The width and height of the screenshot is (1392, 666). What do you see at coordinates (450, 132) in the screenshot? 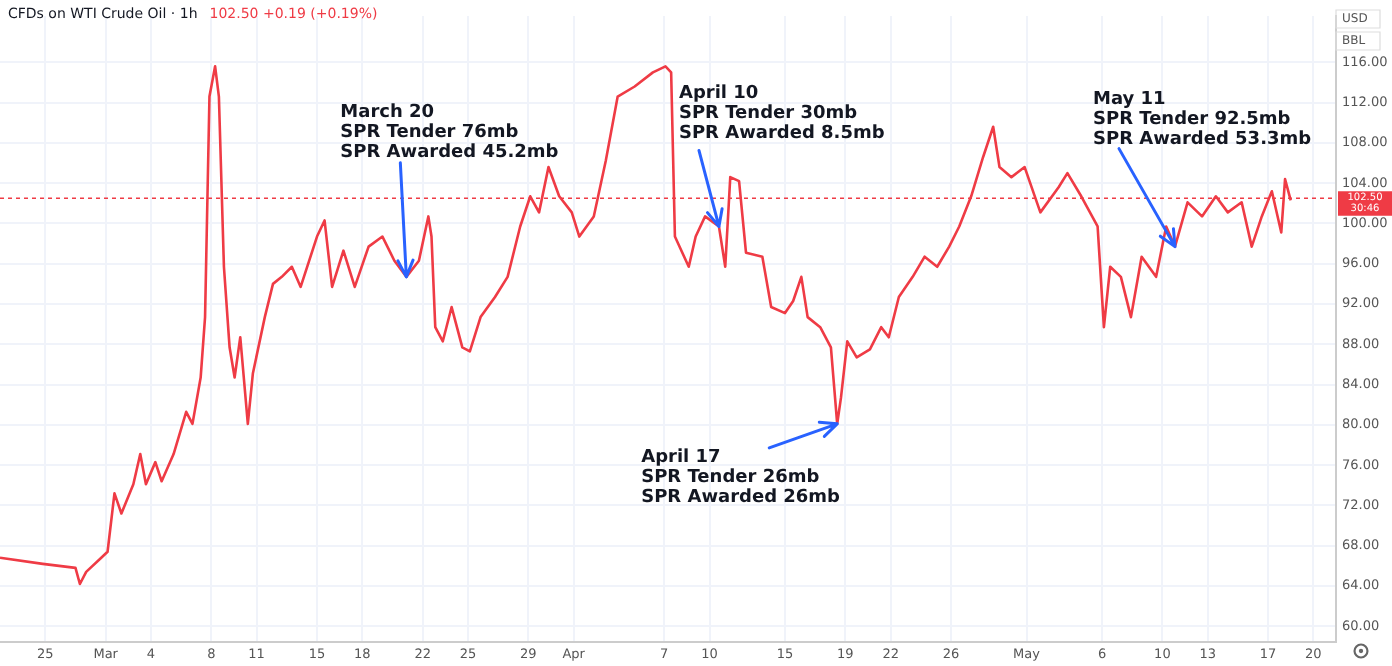
I see `annotation: March 20 SPR Tender 76mb SPR Awarded 45.2mb` at bounding box center [450, 132].